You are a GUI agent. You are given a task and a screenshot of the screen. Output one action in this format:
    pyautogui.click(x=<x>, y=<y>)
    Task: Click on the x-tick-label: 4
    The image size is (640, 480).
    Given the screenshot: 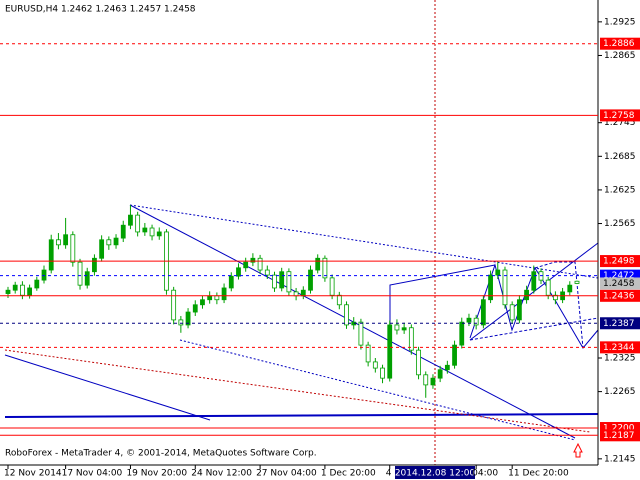 What is the action you would take?
    pyautogui.click(x=389, y=474)
    